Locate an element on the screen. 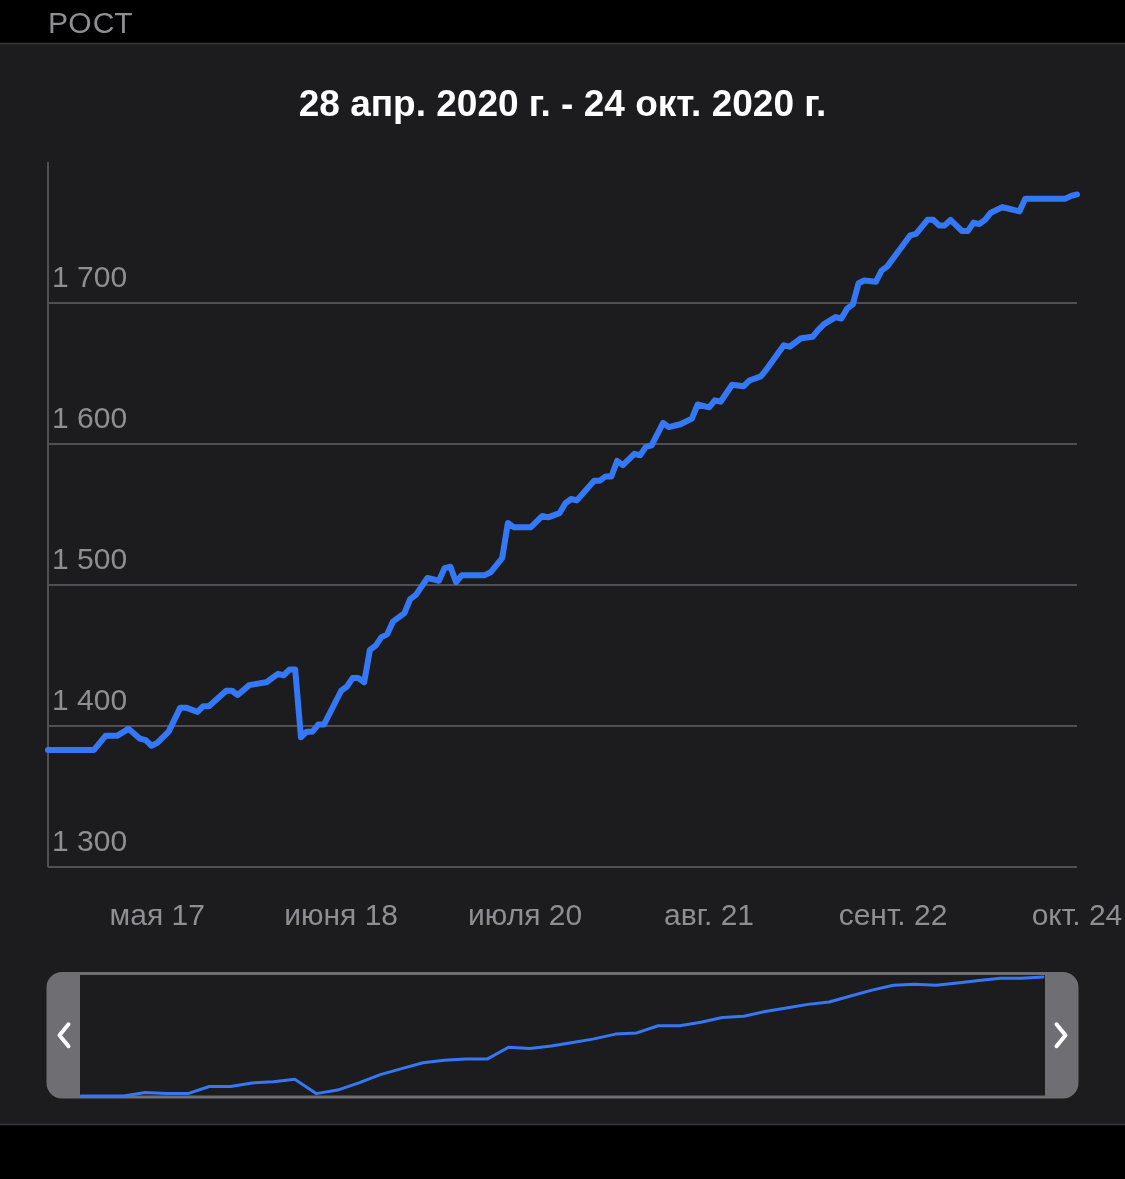  x-tick-label: июня 18 is located at coordinates (341, 914).